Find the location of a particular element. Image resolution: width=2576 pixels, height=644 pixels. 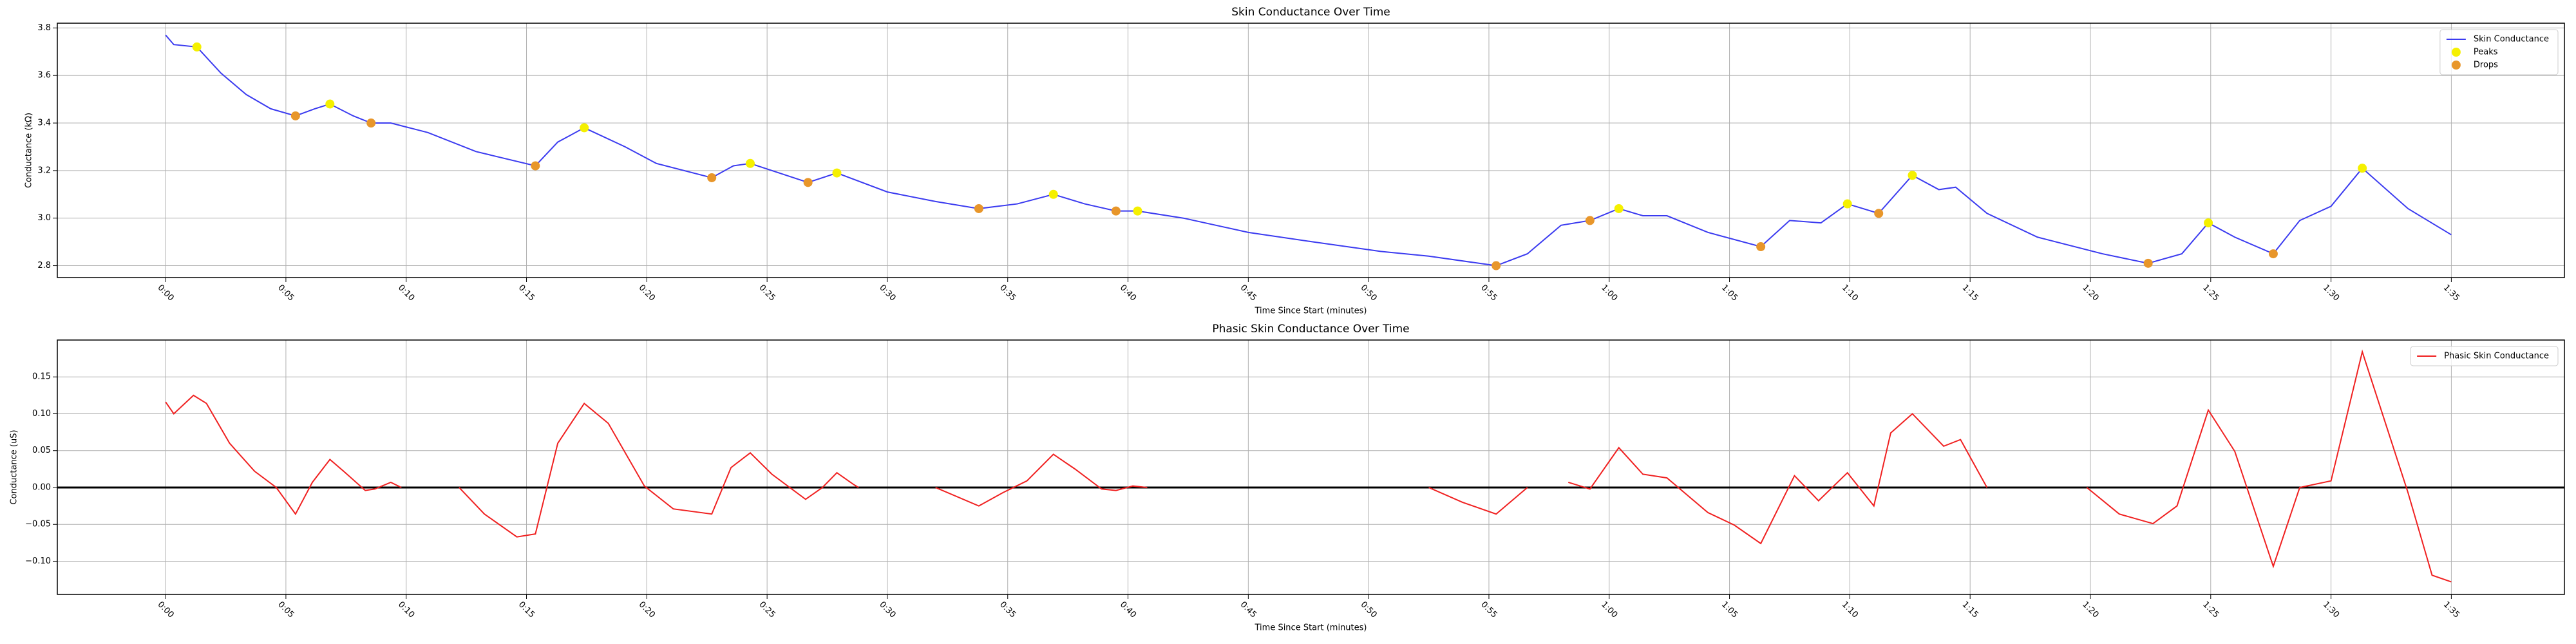

y-tick-label: 0.05 is located at coordinates (42, 450).